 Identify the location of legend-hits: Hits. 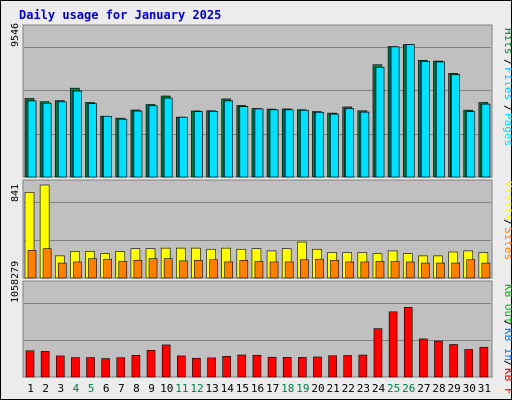
(507, 41).